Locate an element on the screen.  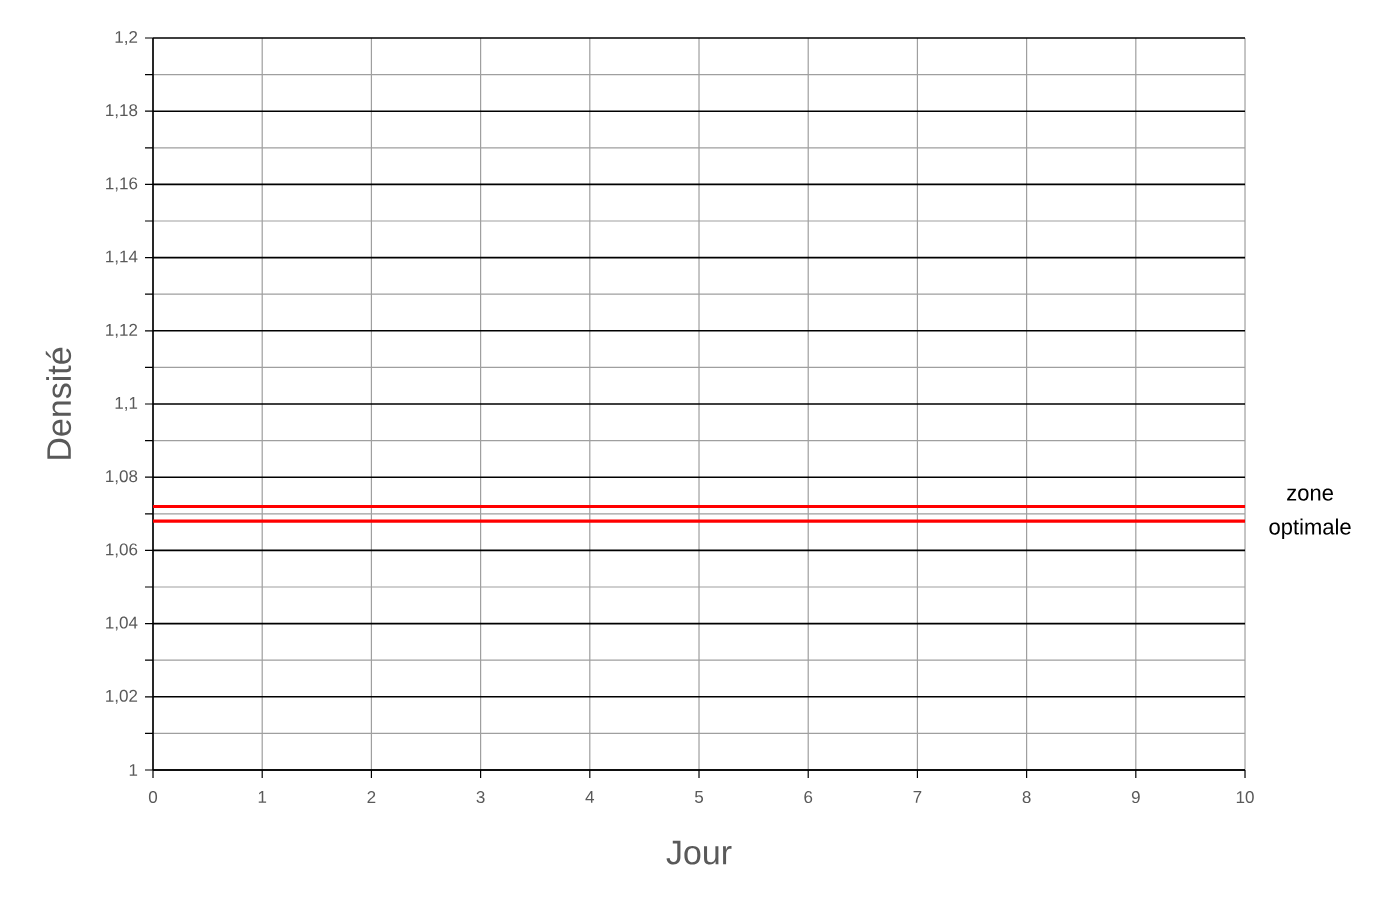
x-tick-label: 5 is located at coordinates (699, 797).